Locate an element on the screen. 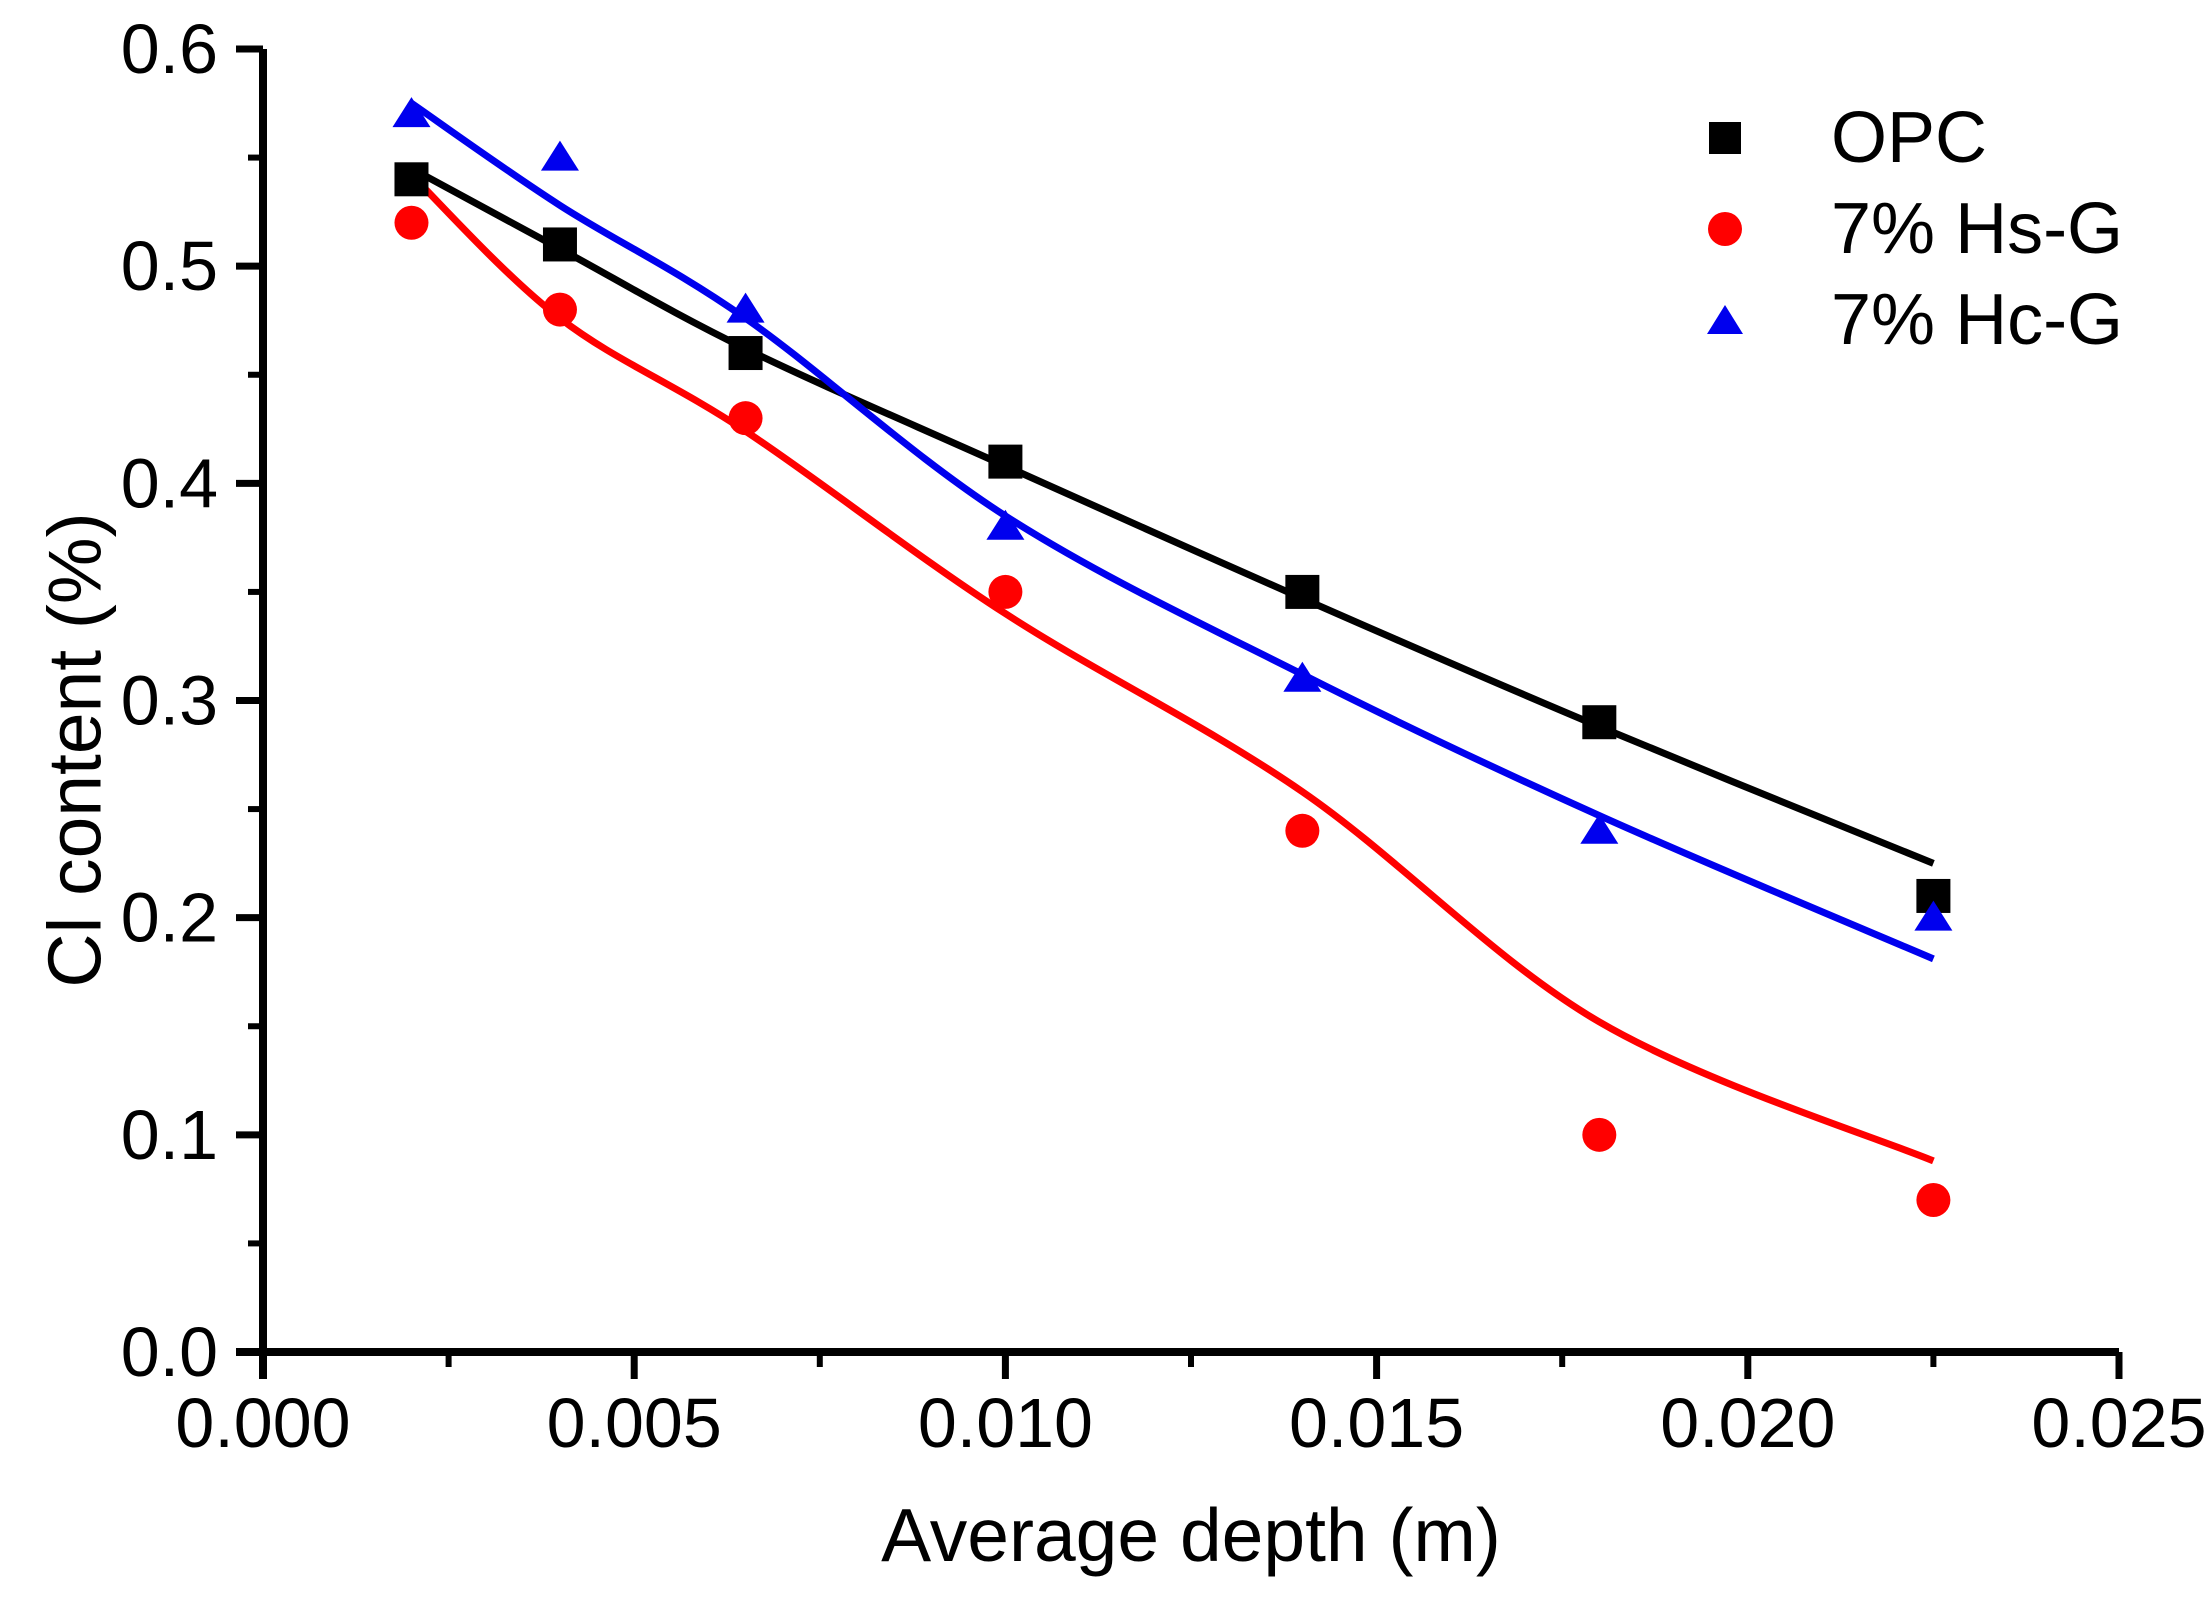  y-tick-label: 0.0 is located at coordinates (169, 1352).